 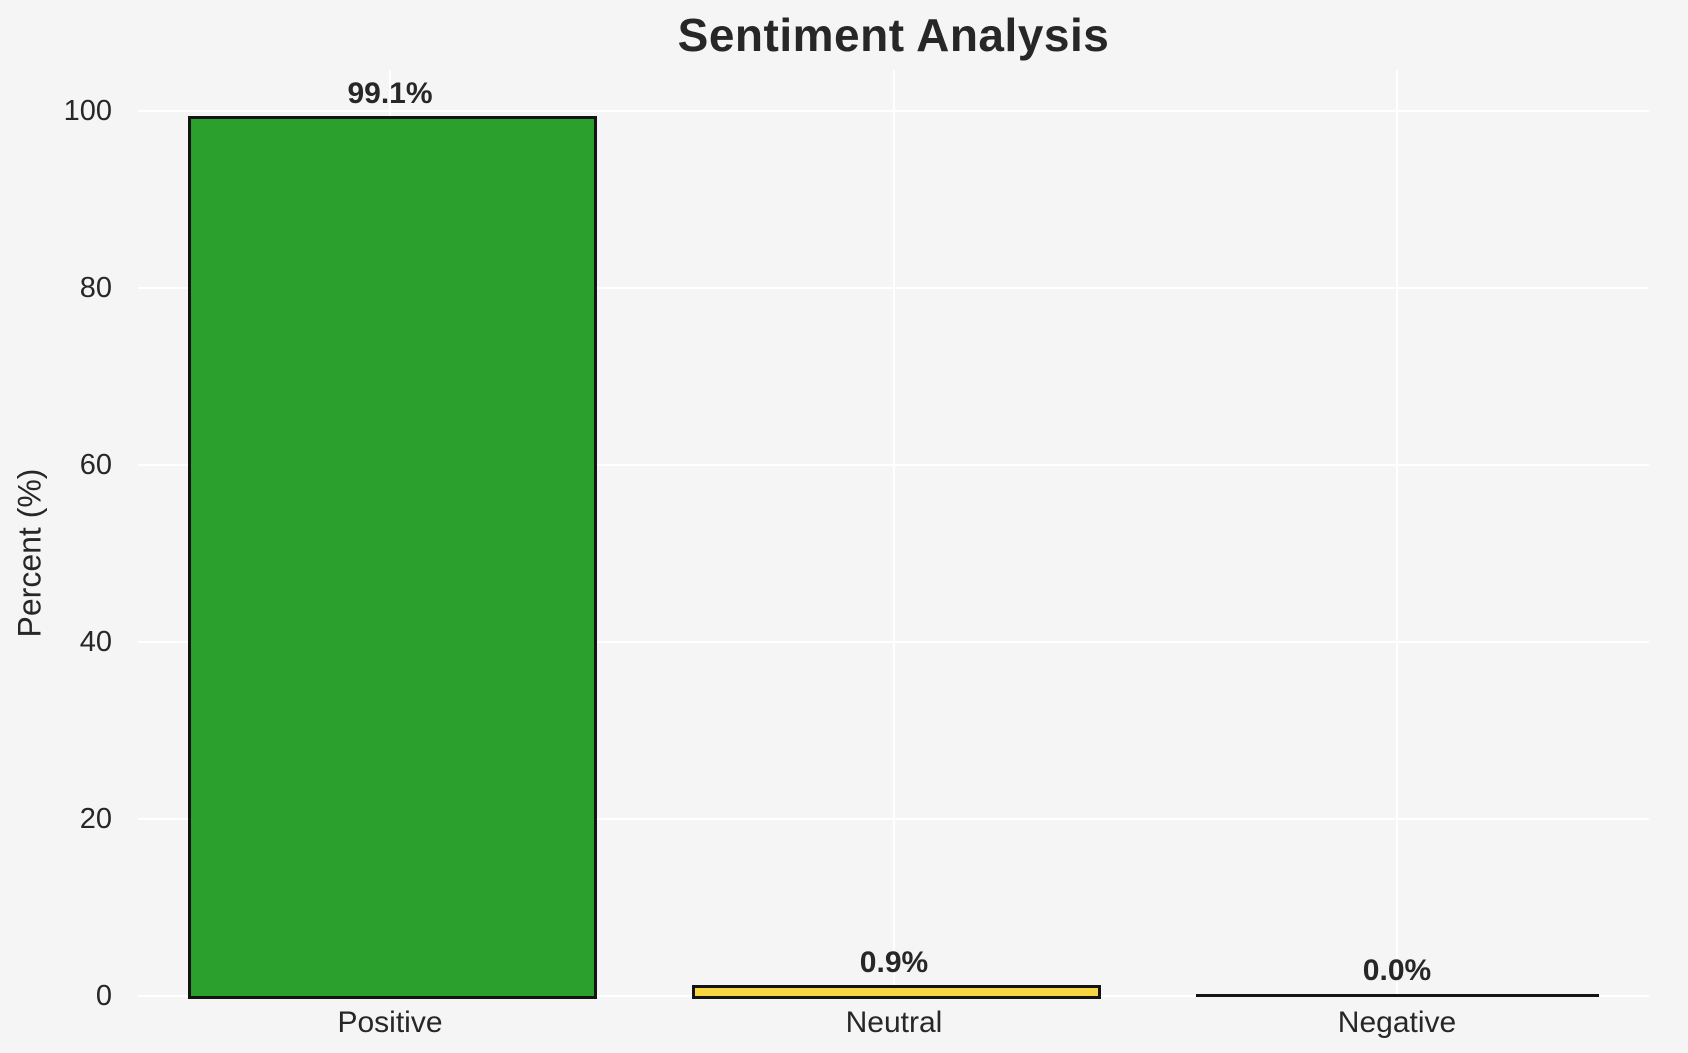 I want to click on y-tick-label-20: 20, so click(x=95, y=819).